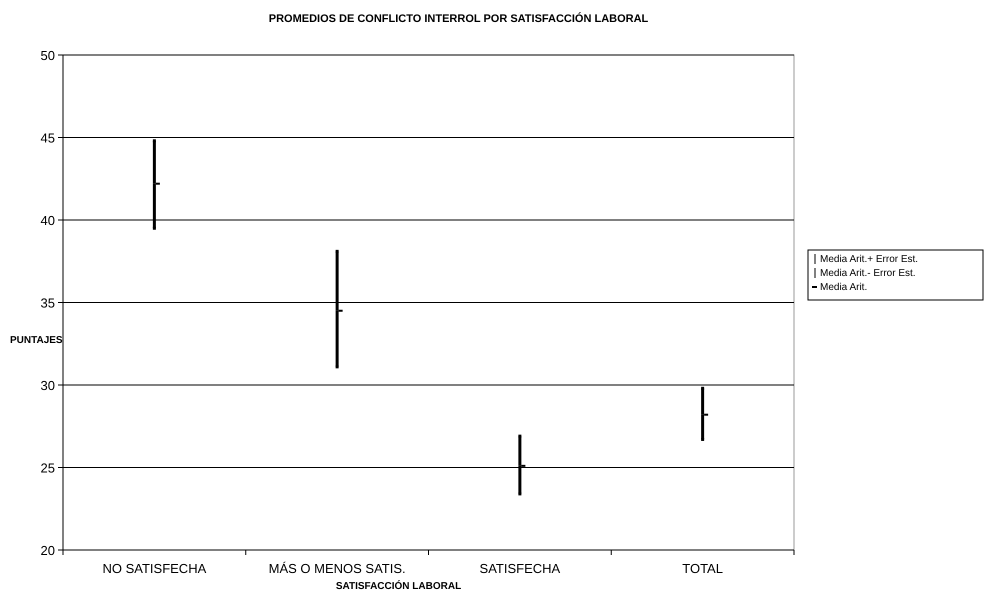  What do you see at coordinates (399, 586) in the screenshot?
I see `x-axis-title: SATISFACCIÓN LABORAL` at bounding box center [399, 586].